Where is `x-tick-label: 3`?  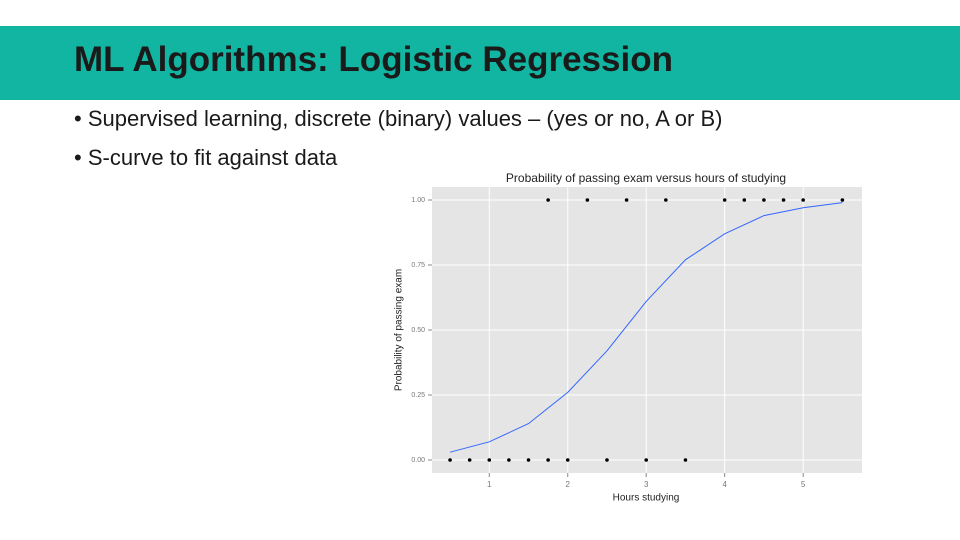
x-tick-label: 3 is located at coordinates (646, 484).